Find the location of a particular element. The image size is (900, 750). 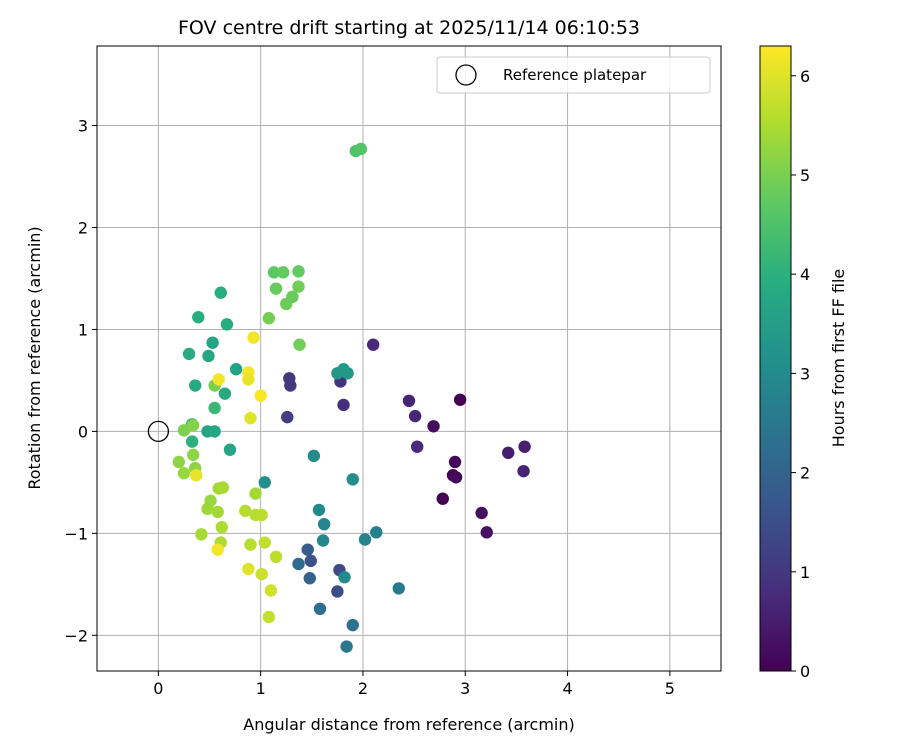

x-axis-ticks: 0 1 2 3 4 5 is located at coordinates (414, 684).